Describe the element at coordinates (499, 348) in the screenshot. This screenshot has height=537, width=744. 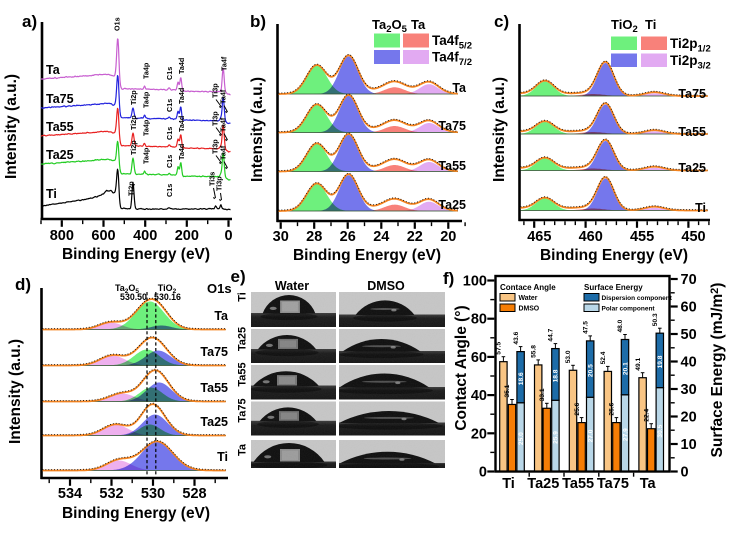
I see `svg-text: 57.5` at that location.